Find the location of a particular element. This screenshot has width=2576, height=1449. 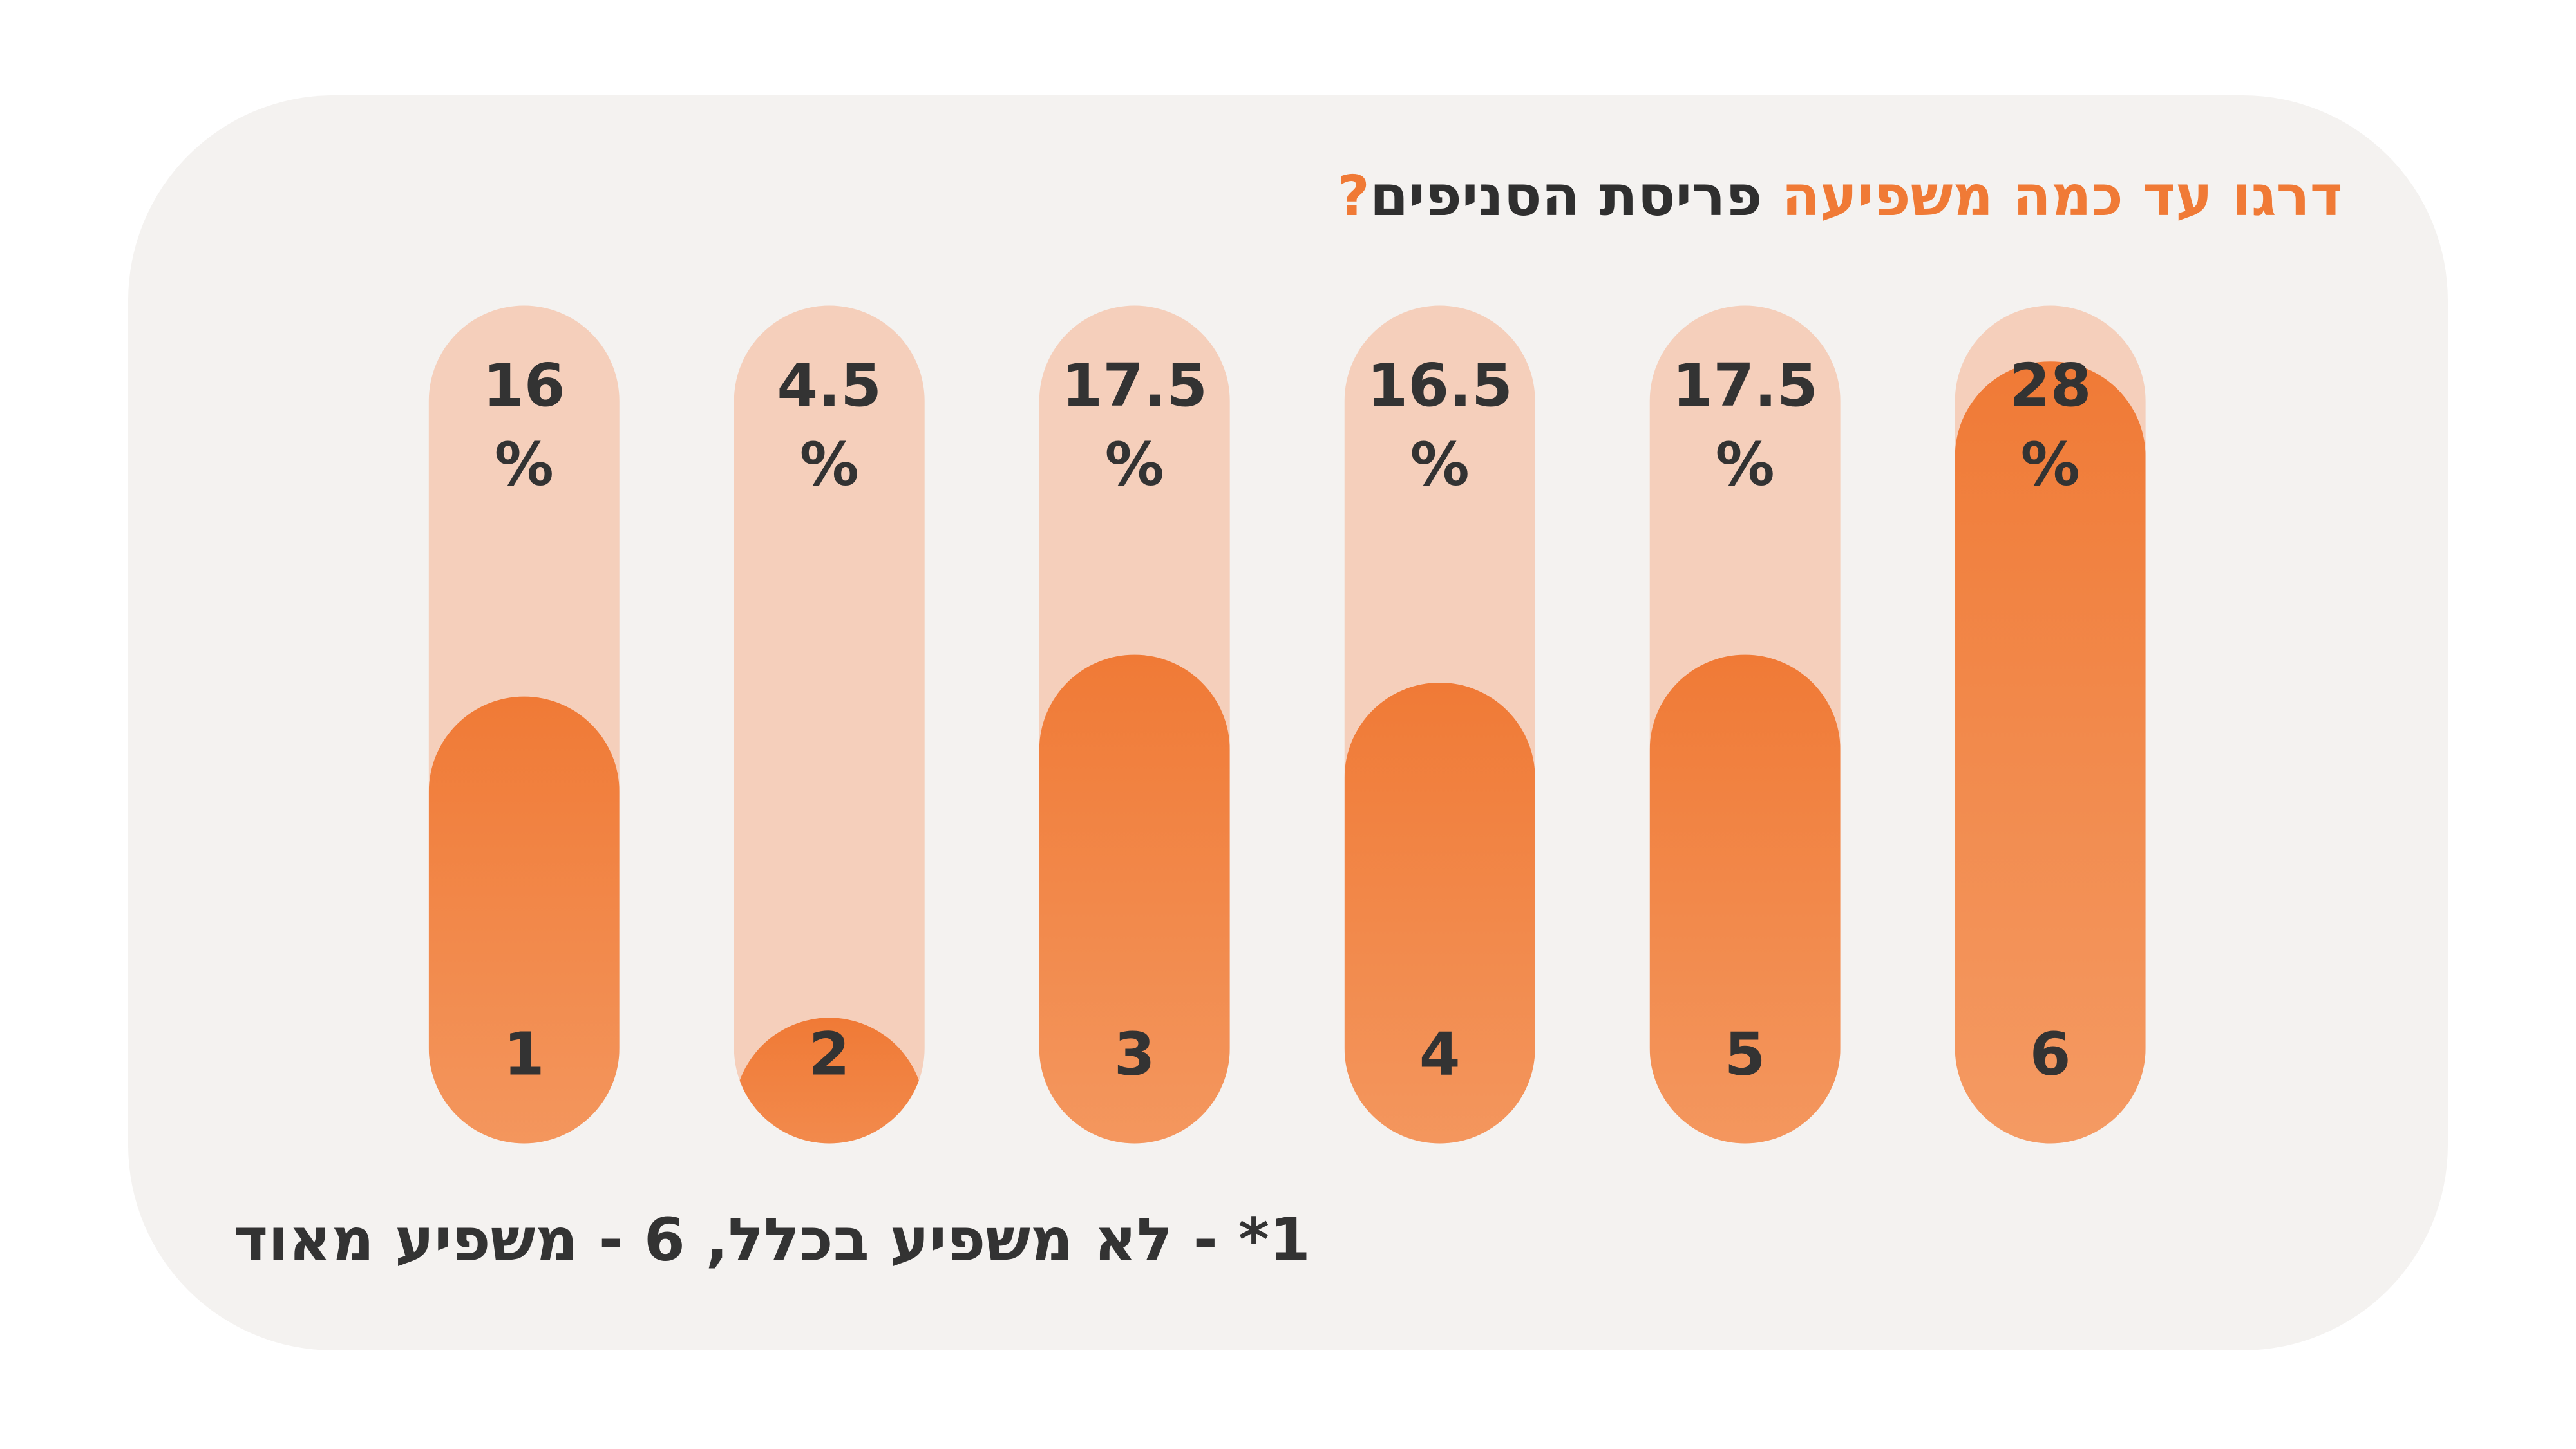

x-tick-label: 6 is located at coordinates (2050, 1055).